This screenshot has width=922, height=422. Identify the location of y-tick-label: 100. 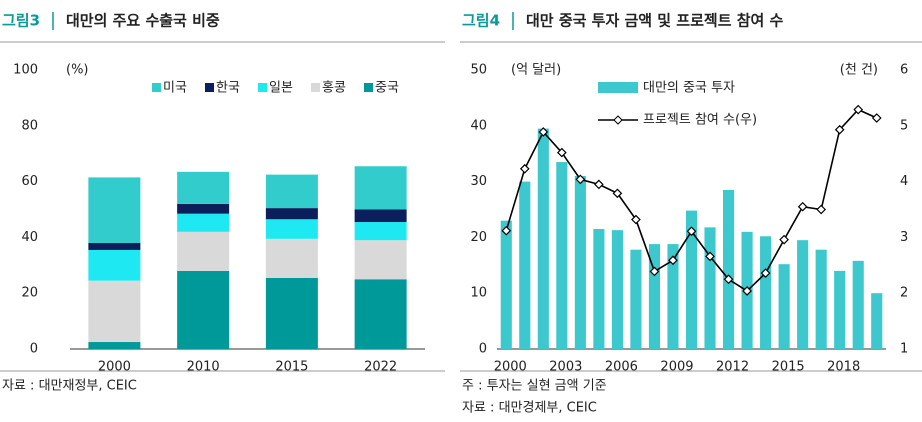
(25, 70).